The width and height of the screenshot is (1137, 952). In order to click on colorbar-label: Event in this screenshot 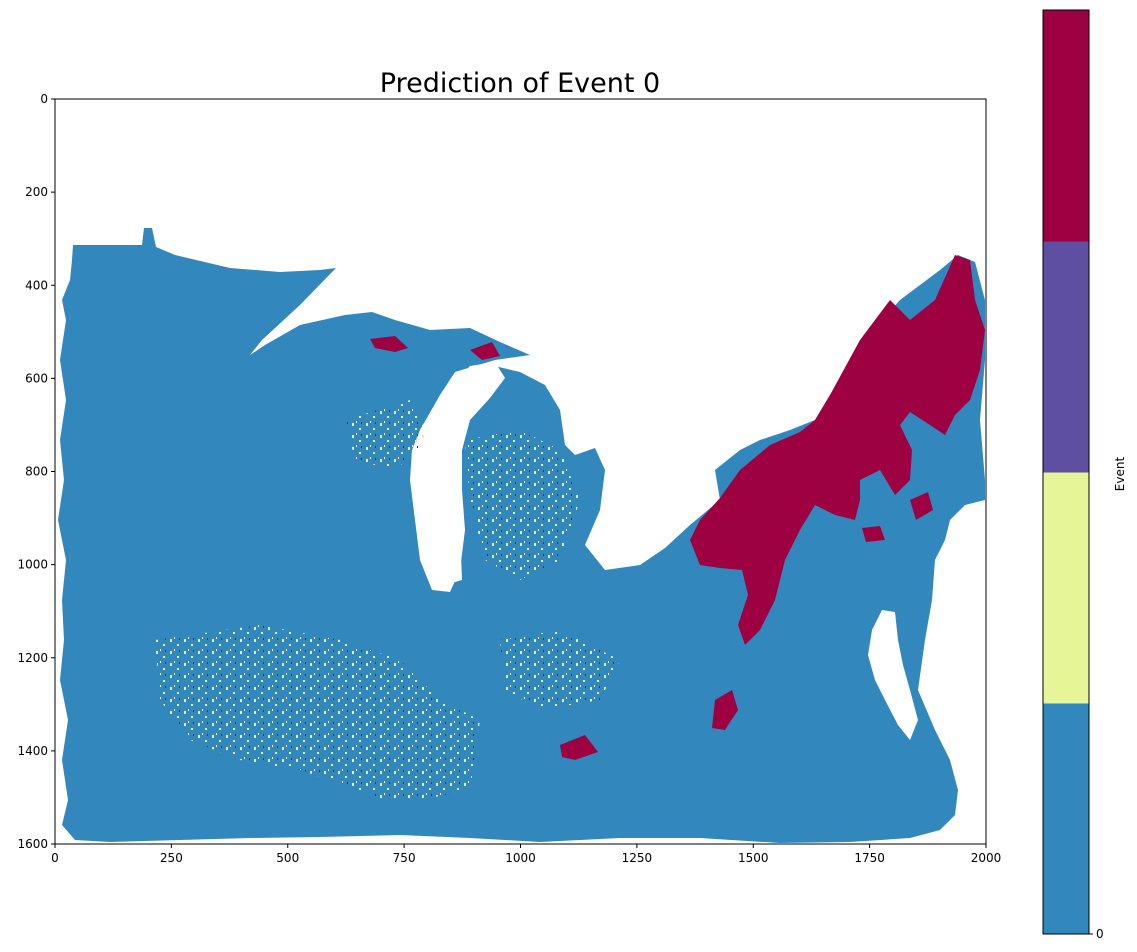, I will do `click(1120, 474)`.